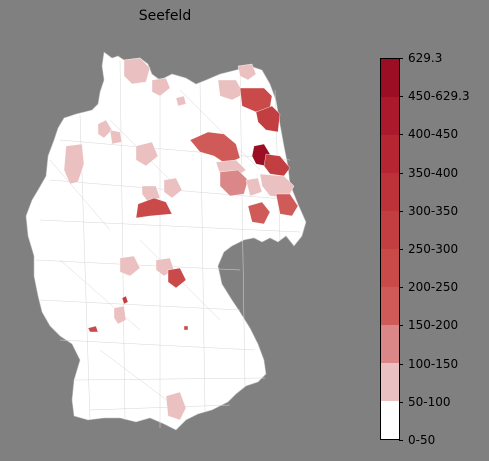 The width and height of the screenshot is (489, 461). I want to click on district-hessen-north, so click(154, 208).